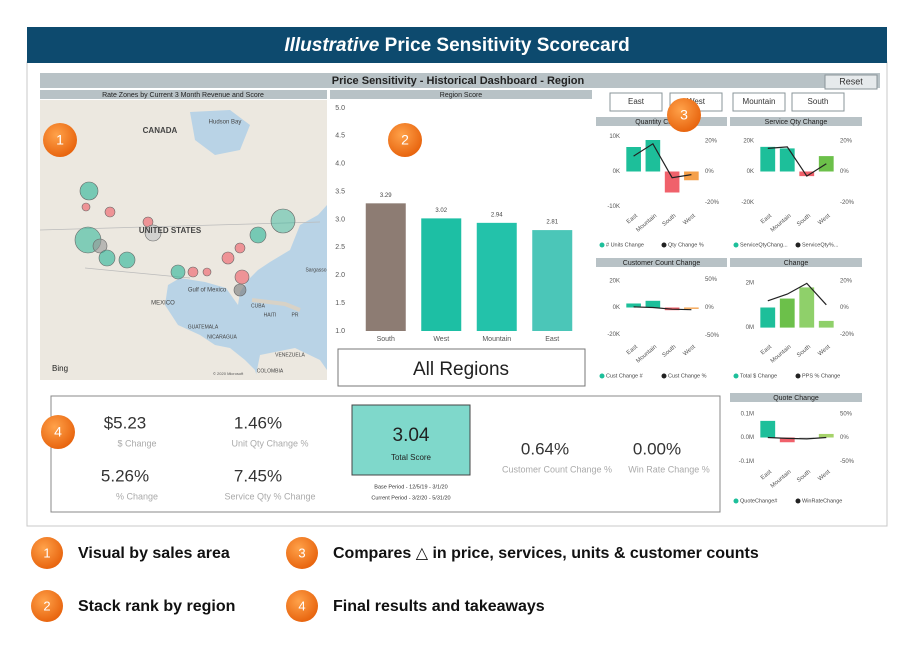 This screenshot has height=655, width=915. What do you see at coordinates (552, 223) in the screenshot?
I see `value-label: 2.81` at bounding box center [552, 223].